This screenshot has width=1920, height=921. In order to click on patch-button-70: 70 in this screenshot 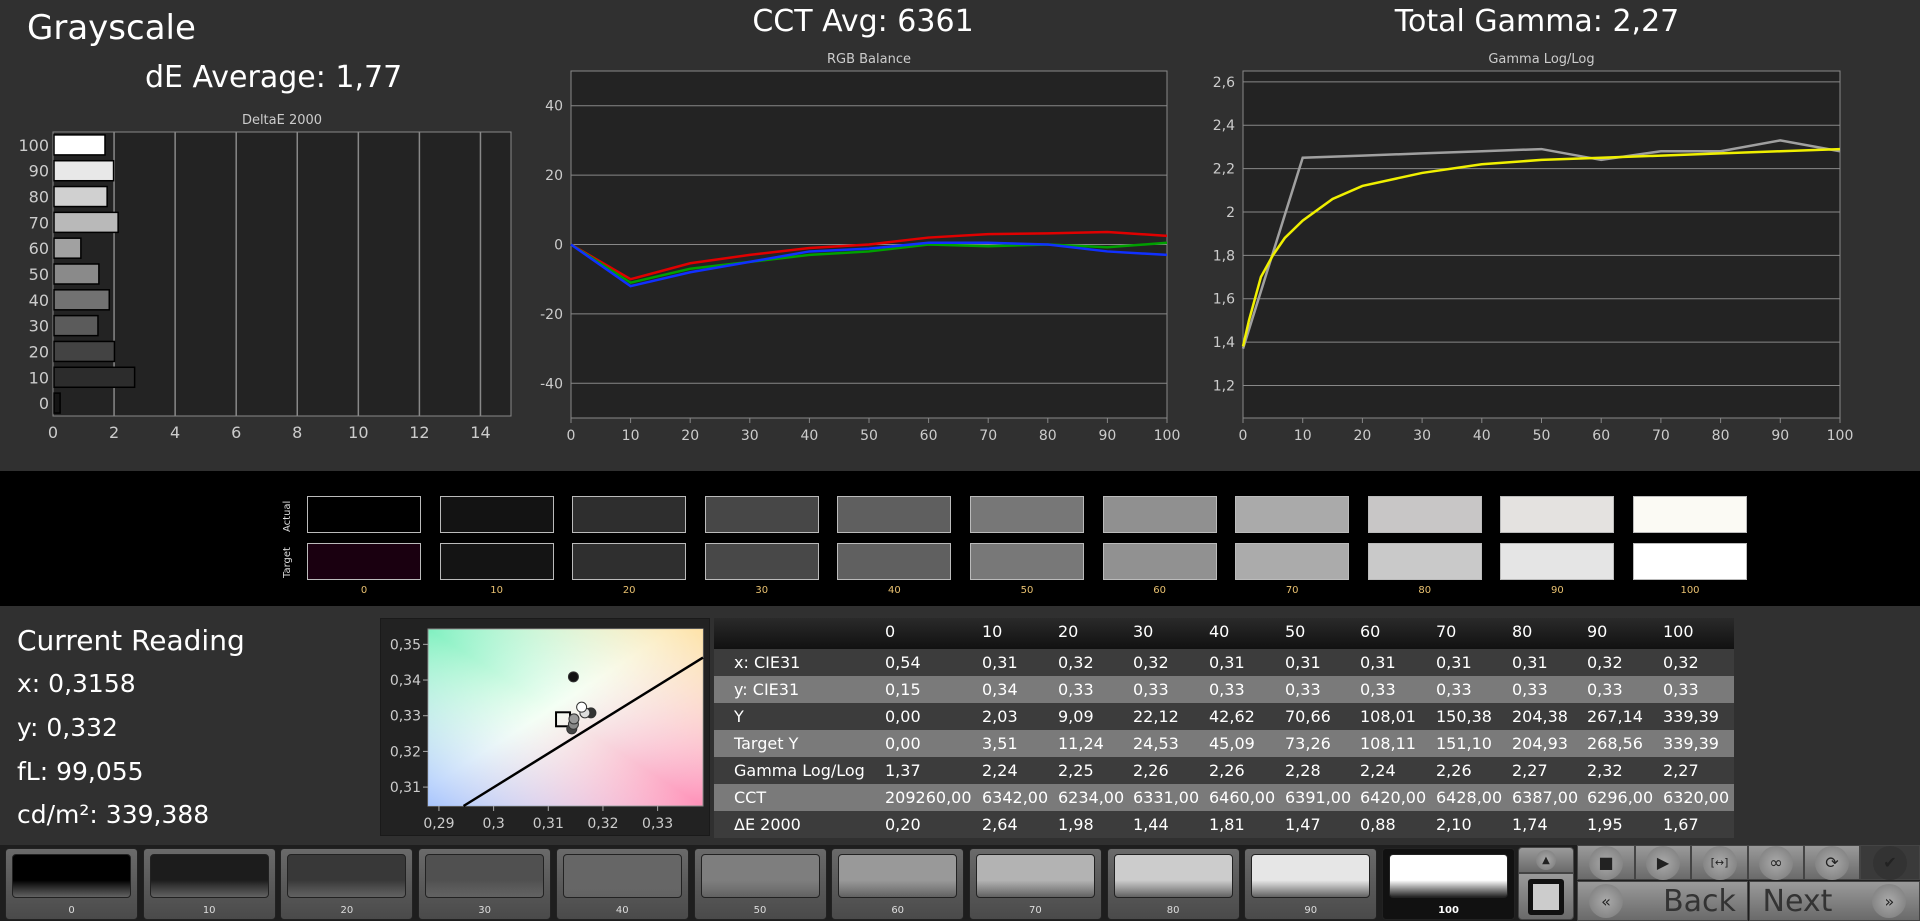, I will do `click(1035, 884)`.